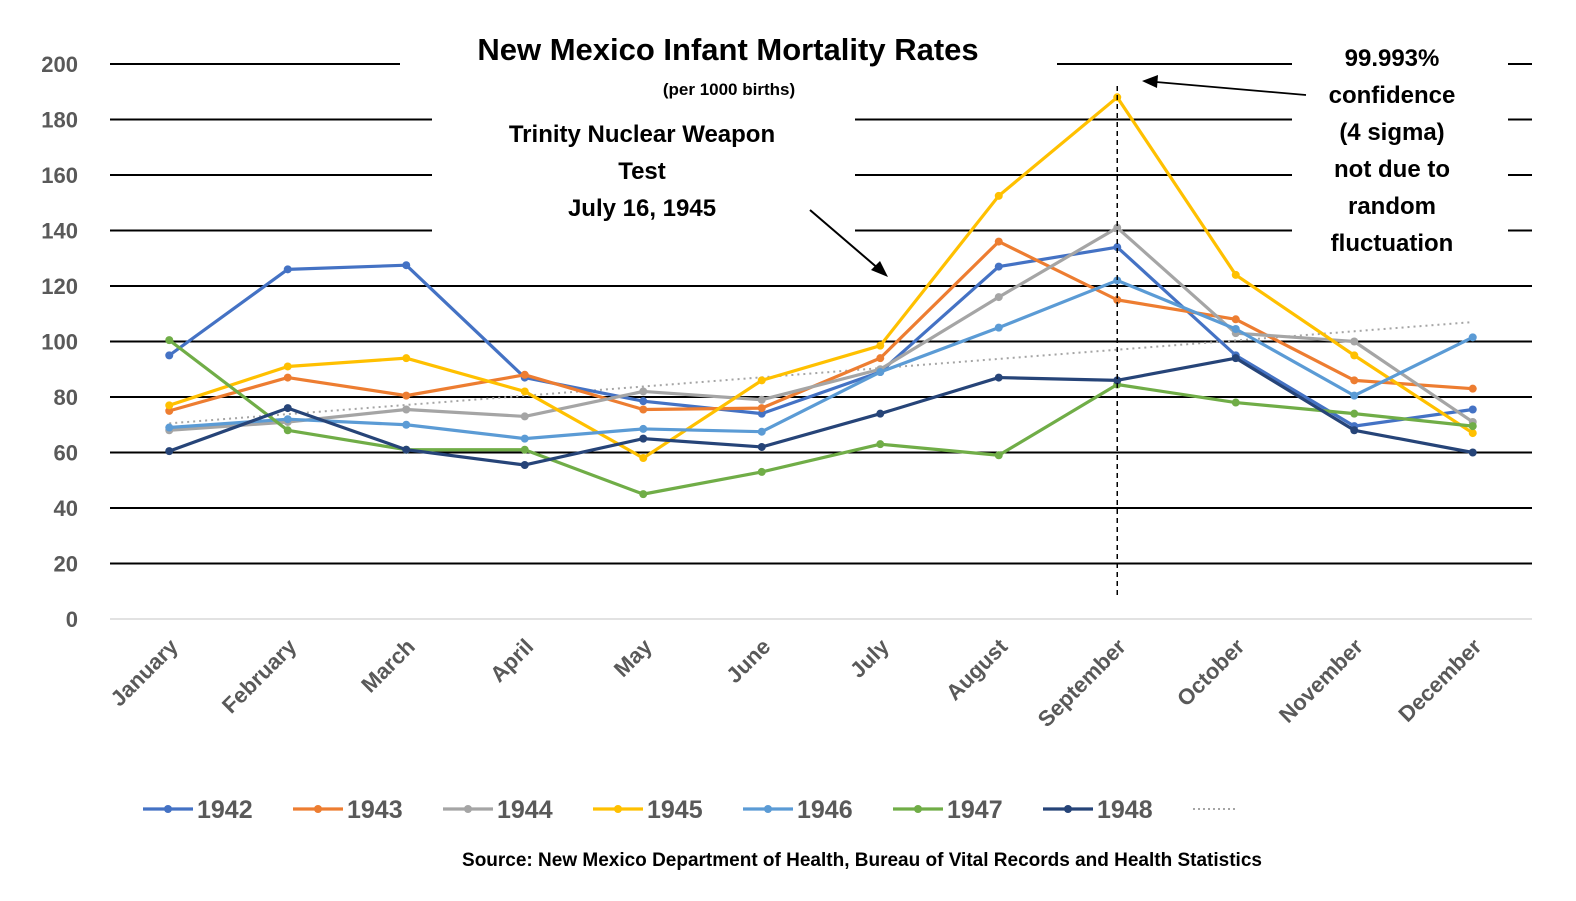  I want to click on legend-item-1943: 1943, so click(348, 810).